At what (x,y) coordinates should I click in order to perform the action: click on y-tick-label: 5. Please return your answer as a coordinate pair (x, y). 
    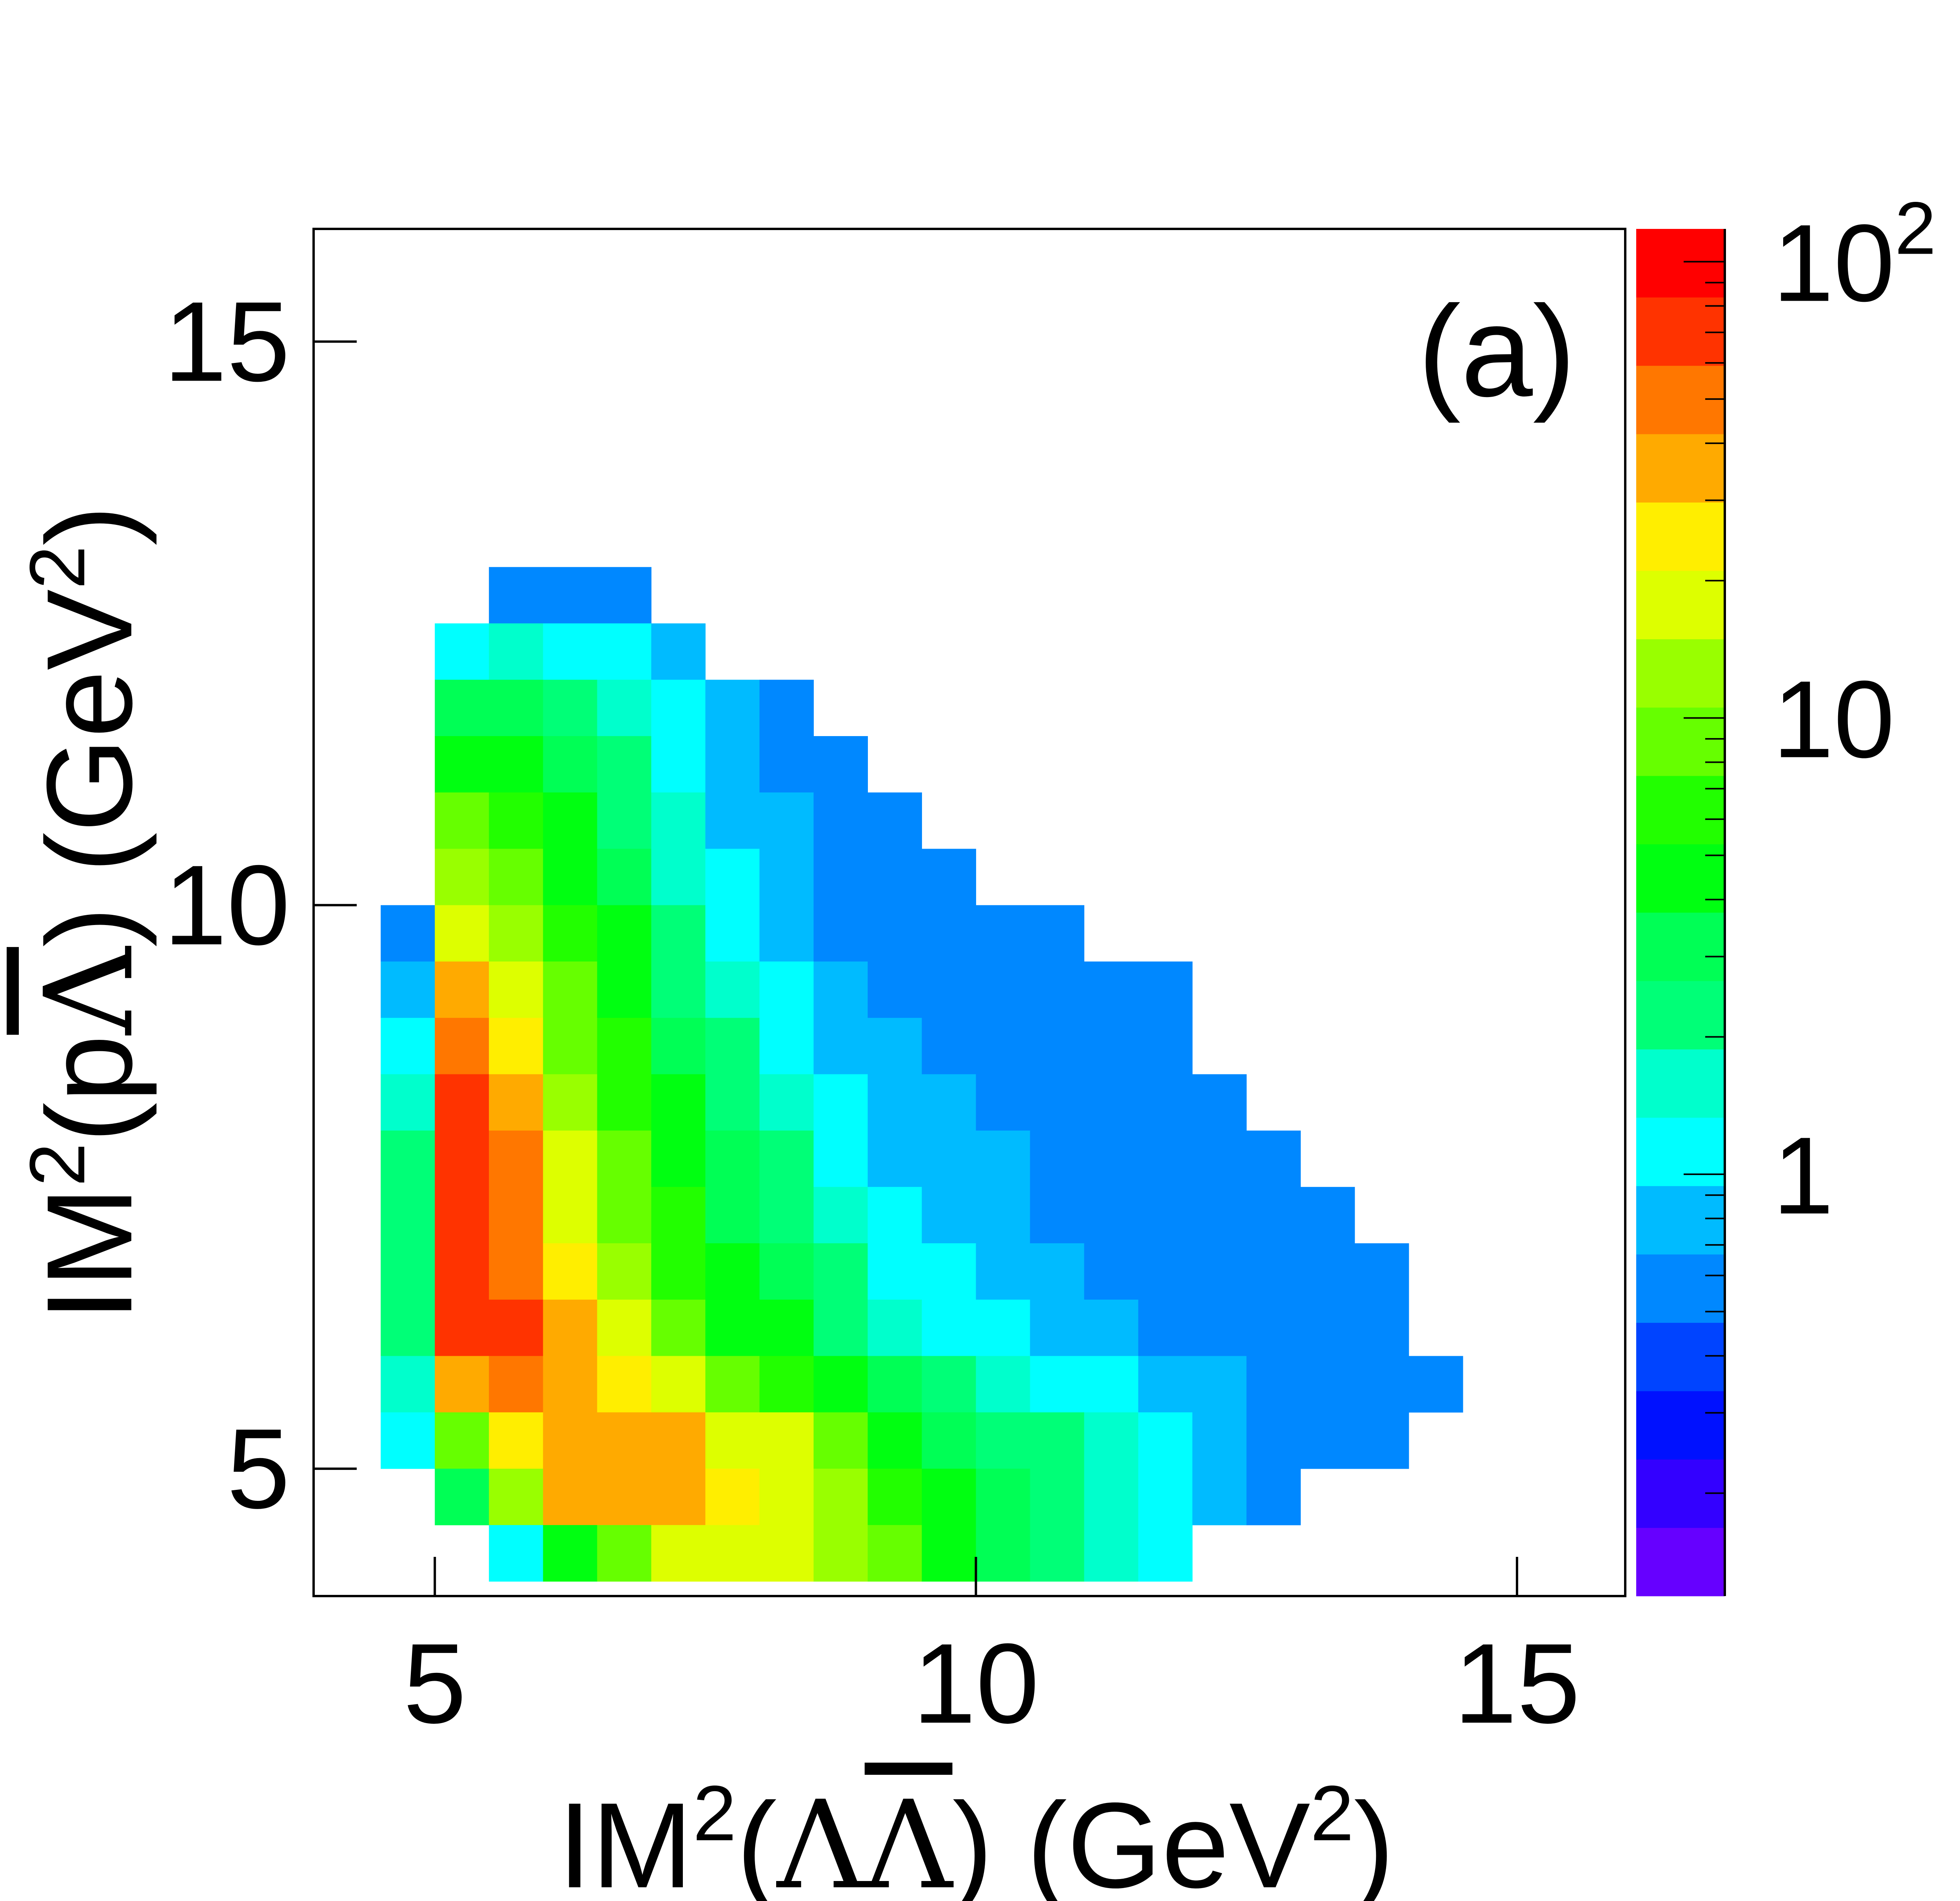
    Looking at the image, I should click on (258, 1468).